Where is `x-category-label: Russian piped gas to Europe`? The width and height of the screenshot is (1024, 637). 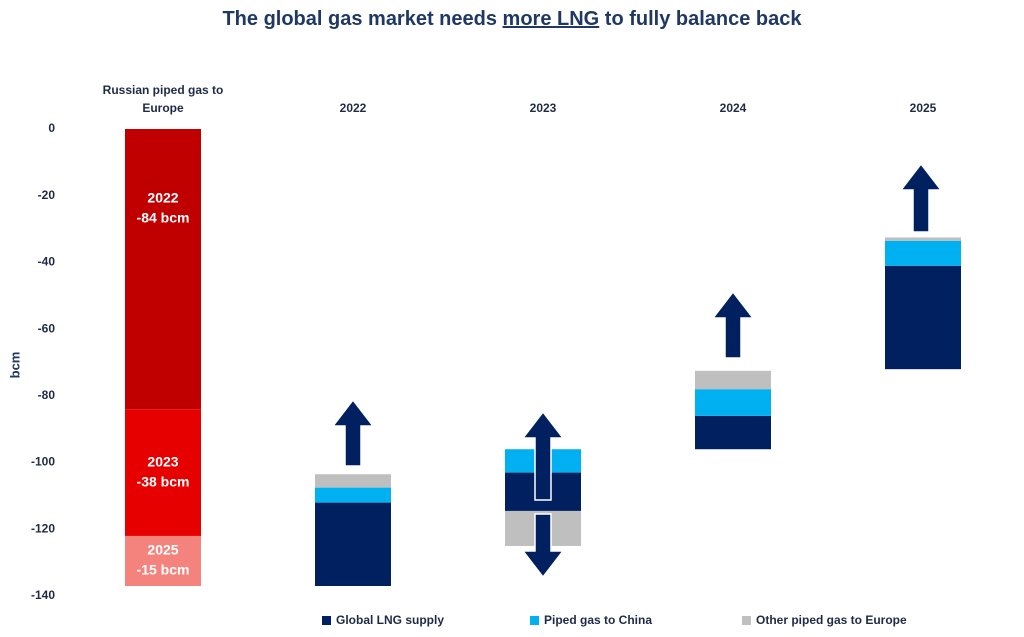 x-category-label: Russian piped gas to Europe is located at coordinates (163, 99).